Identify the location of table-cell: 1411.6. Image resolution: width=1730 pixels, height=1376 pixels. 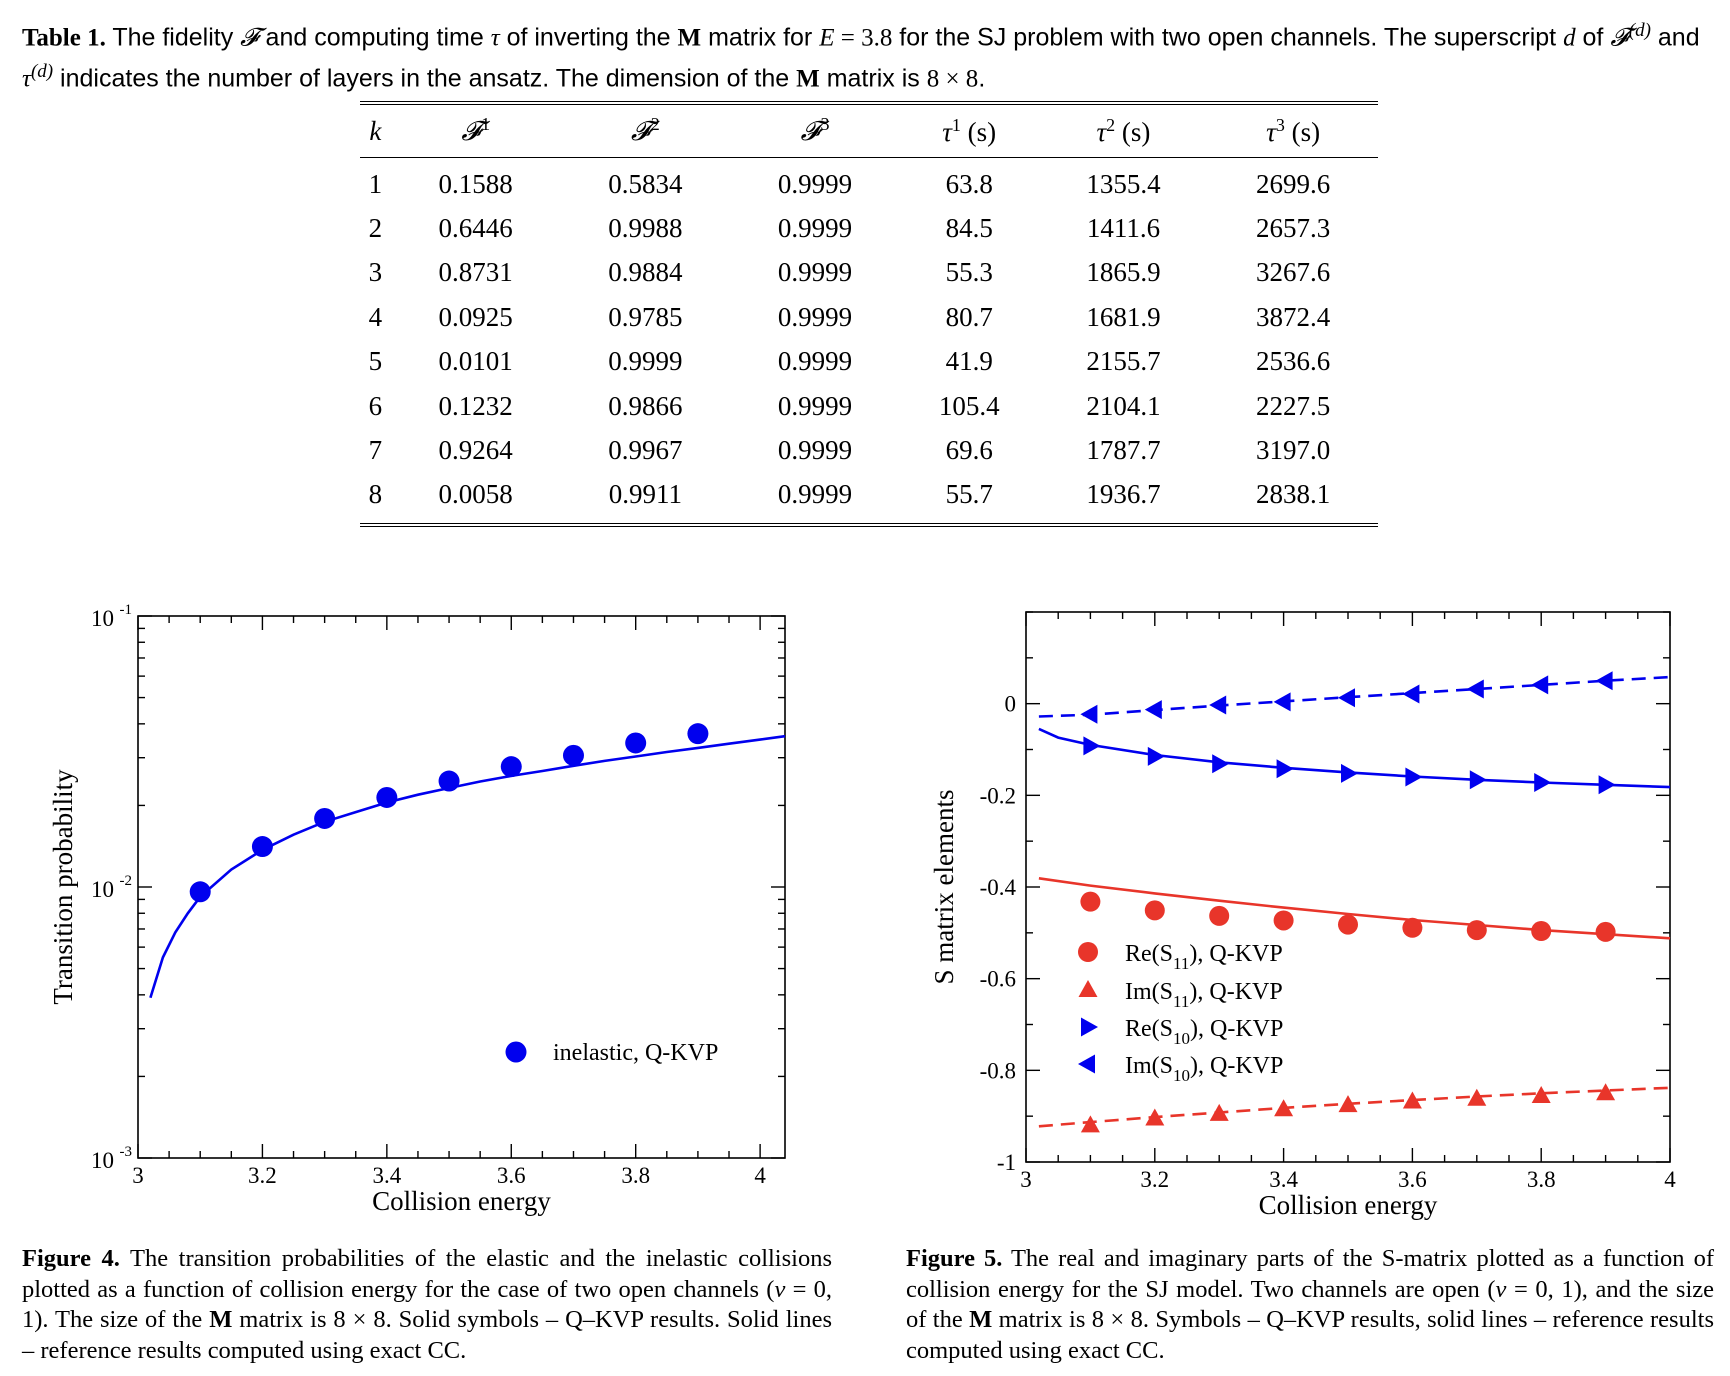
(1123, 228).